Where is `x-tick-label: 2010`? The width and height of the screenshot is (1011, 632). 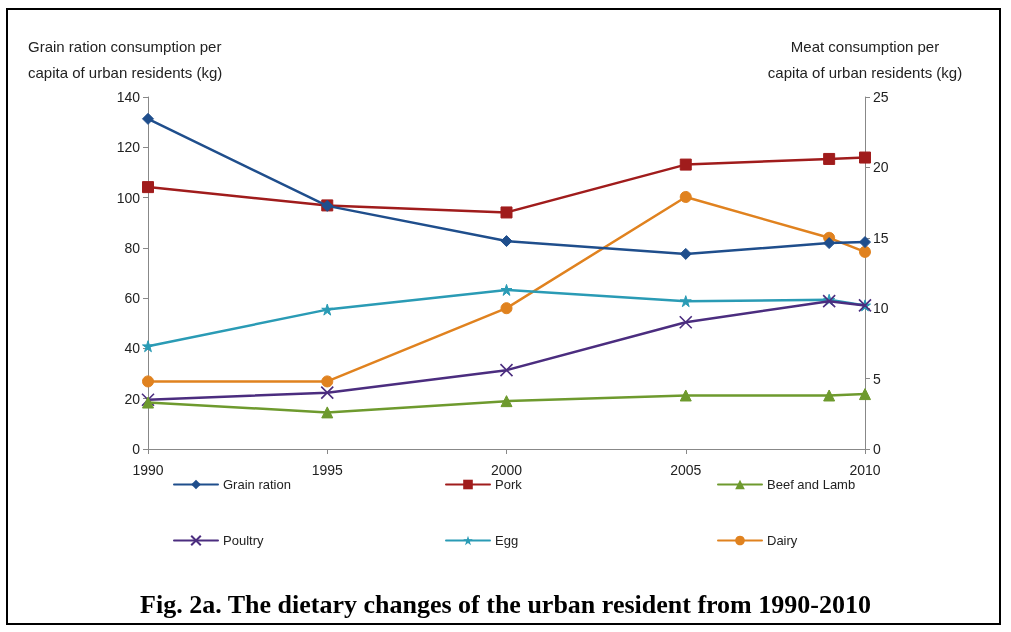 x-tick-label: 2010 is located at coordinates (865, 470).